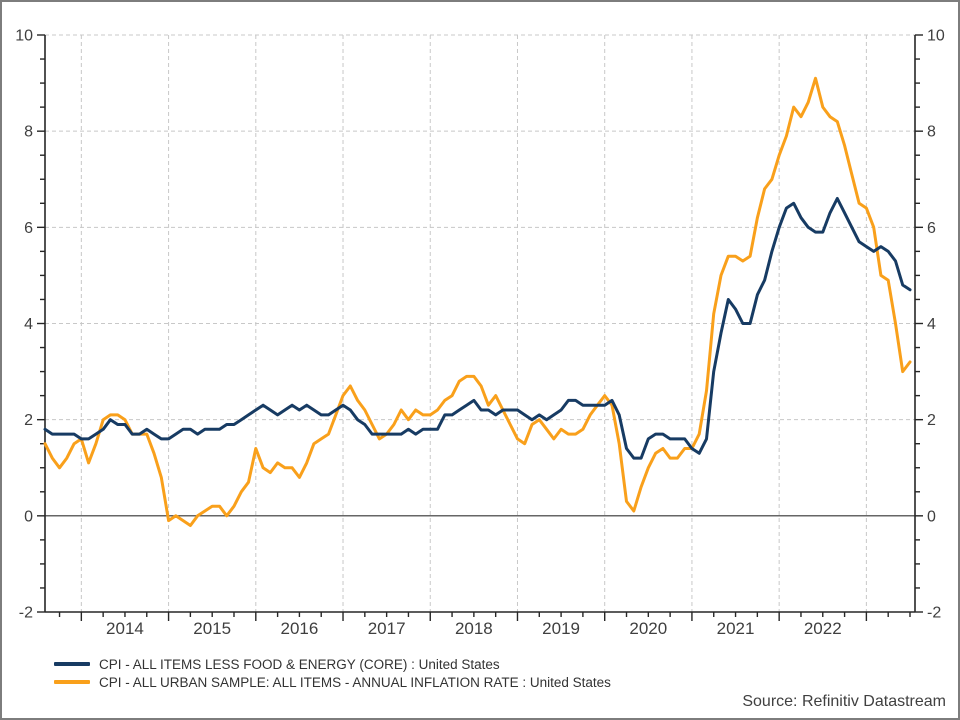 The height and width of the screenshot is (720, 960). What do you see at coordinates (212, 628) in the screenshot?
I see `x-axis-year-label: 2015` at bounding box center [212, 628].